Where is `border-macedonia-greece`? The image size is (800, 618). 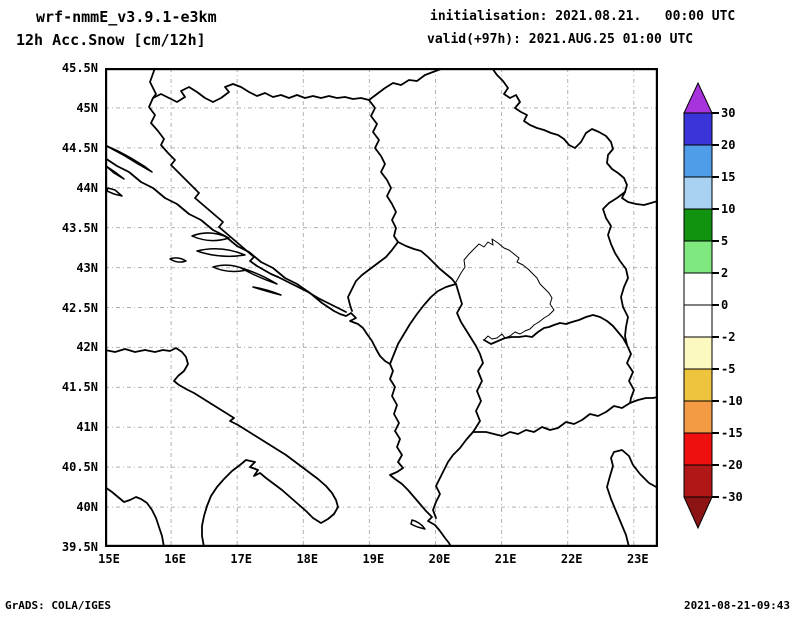 border-macedonia-greece is located at coordinates (551, 419).